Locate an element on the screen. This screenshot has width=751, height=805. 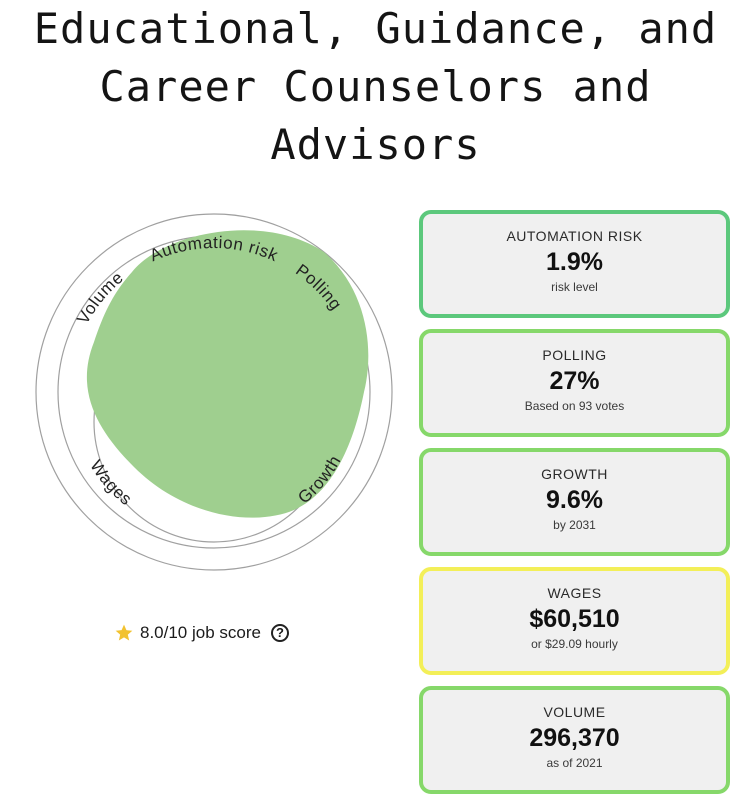
job-score: 8.0/10 job score ? is located at coordinates (201, 633).